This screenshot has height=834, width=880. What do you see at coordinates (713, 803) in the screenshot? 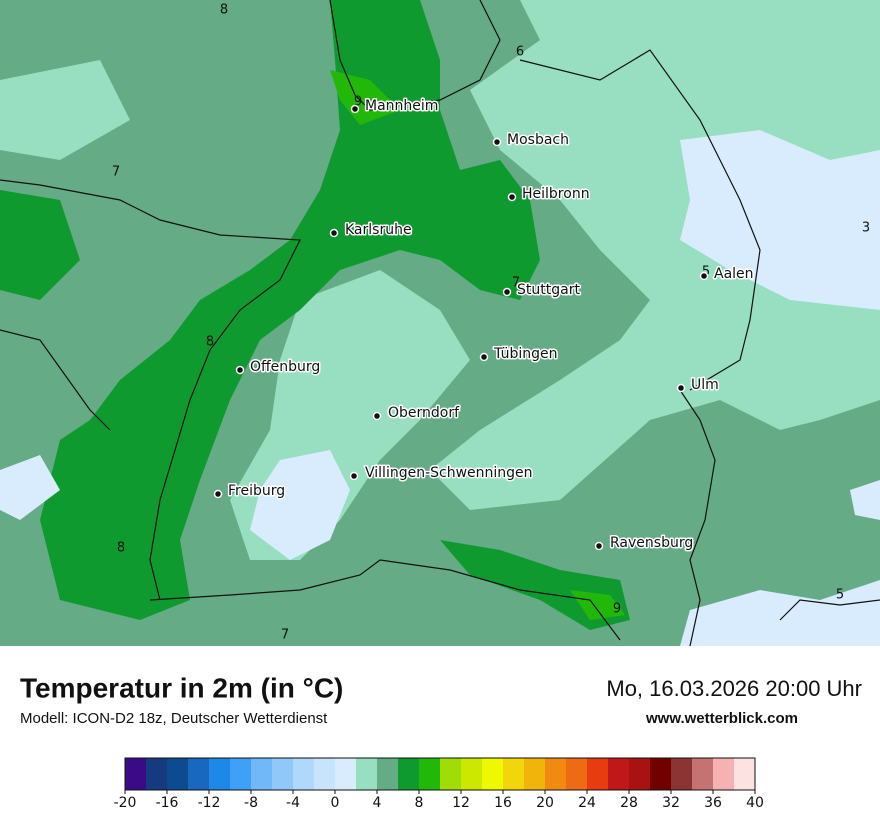
I see `colorbar-tick-label: 36` at bounding box center [713, 803].